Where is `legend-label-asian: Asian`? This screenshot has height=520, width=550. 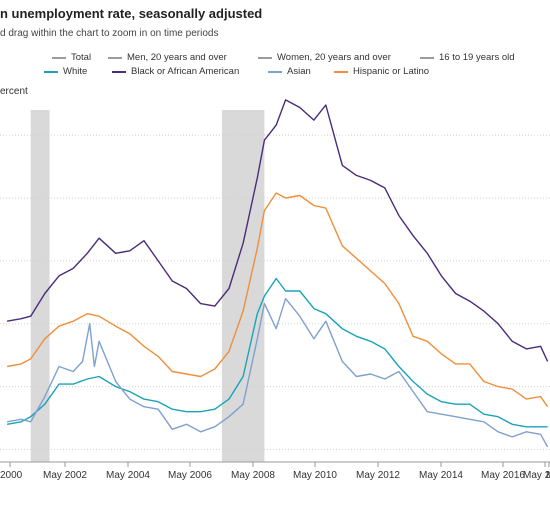
legend-label-asian: Asian is located at coordinates (299, 71).